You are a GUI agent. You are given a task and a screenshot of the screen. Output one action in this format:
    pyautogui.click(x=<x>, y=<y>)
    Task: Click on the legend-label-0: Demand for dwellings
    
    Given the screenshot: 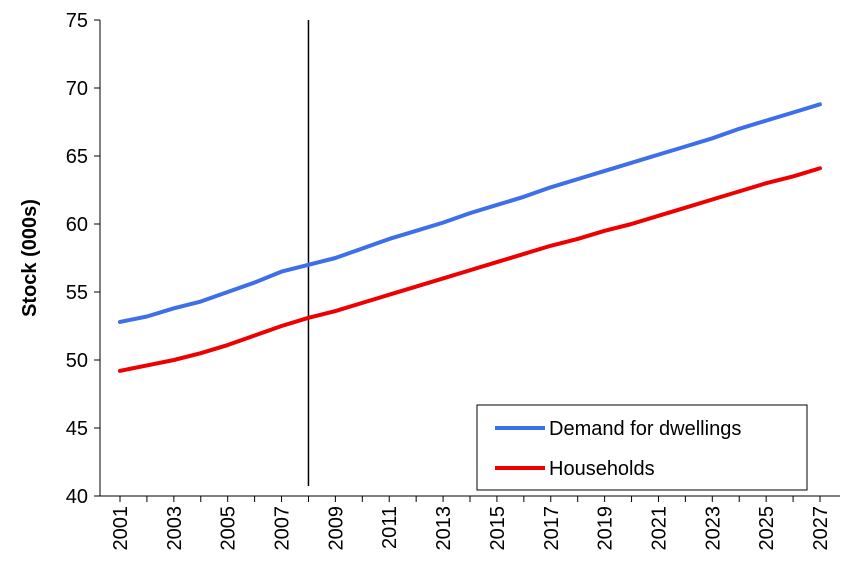 What is the action you would take?
    pyautogui.click(x=645, y=429)
    